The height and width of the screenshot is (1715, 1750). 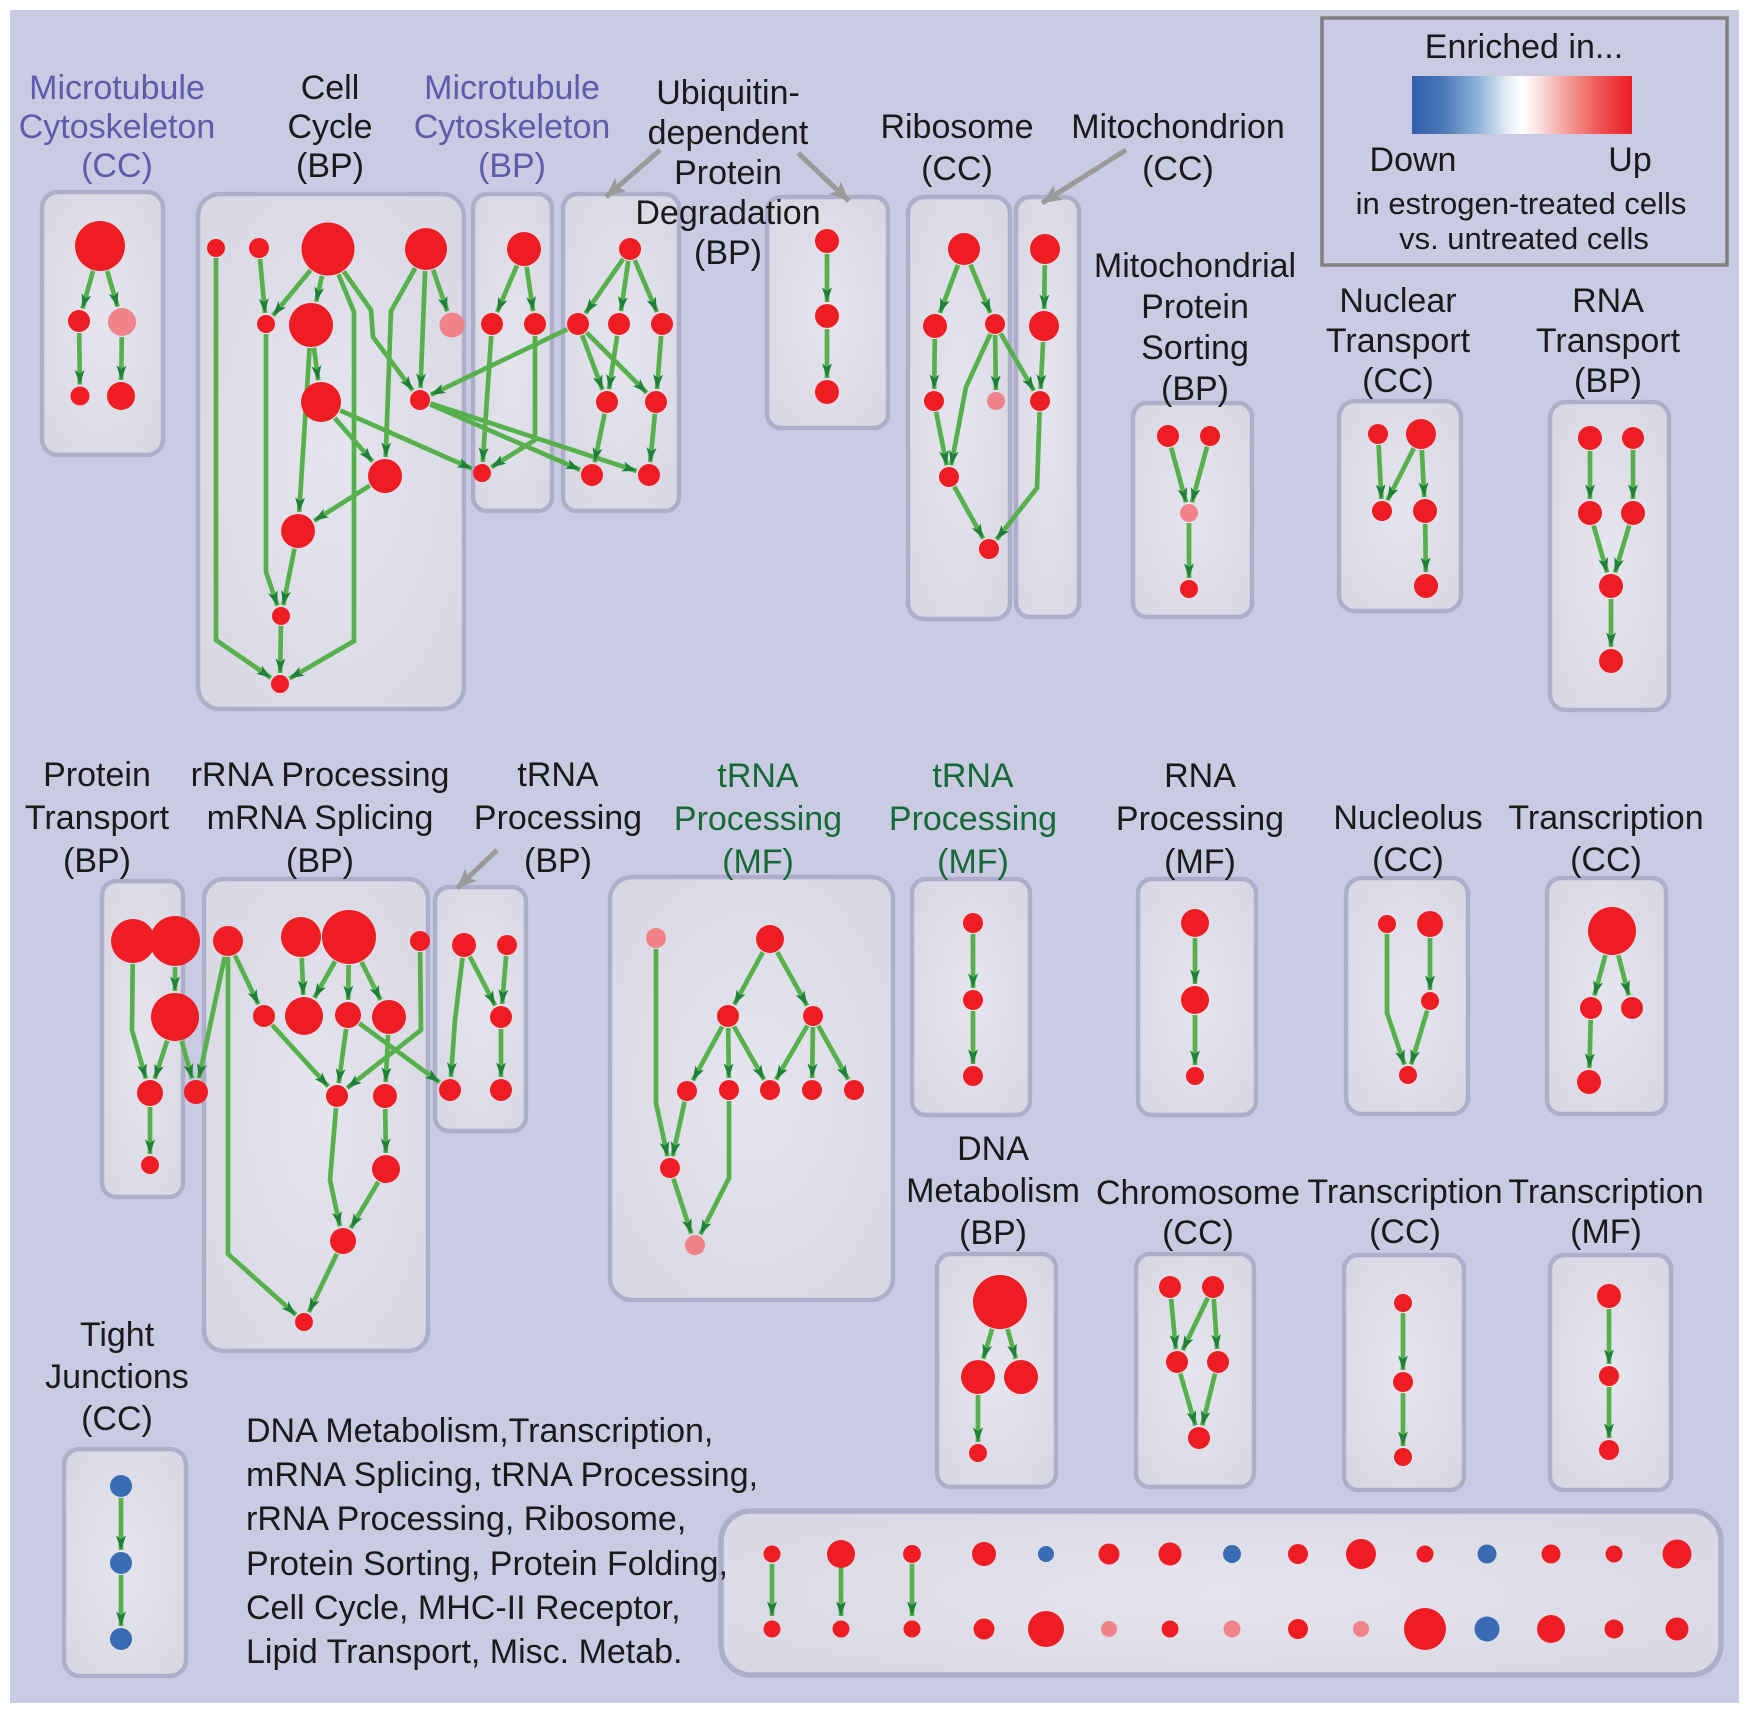 I want to click on svg-text: Down, so click(x=1413, y=160).